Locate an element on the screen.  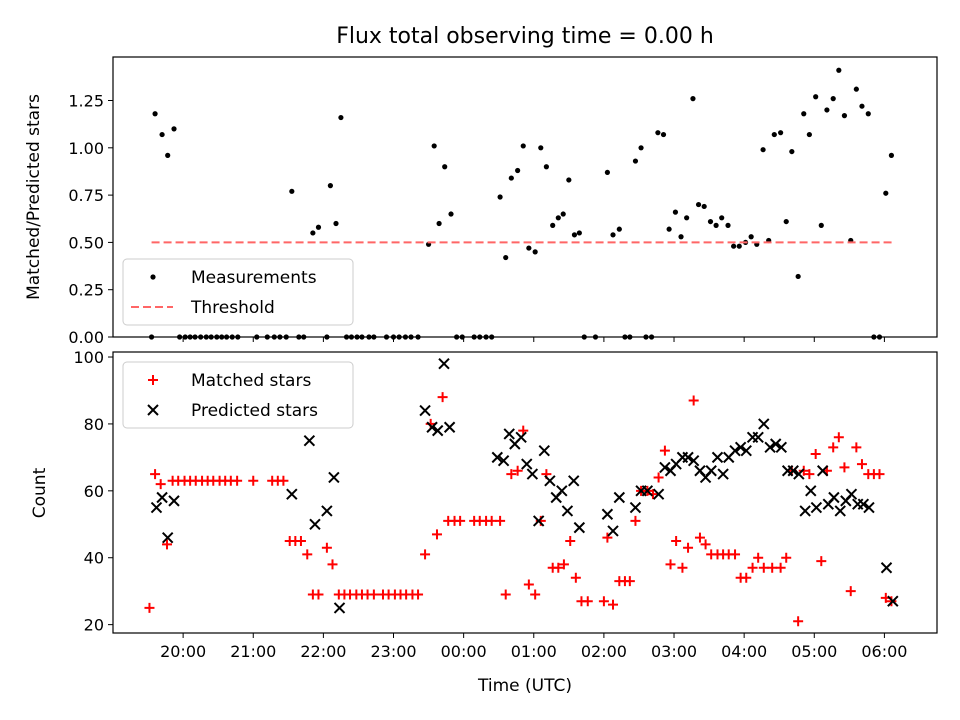
chart-title: Flux total observing time = 0.00 h is located at coordinates (525, 36).